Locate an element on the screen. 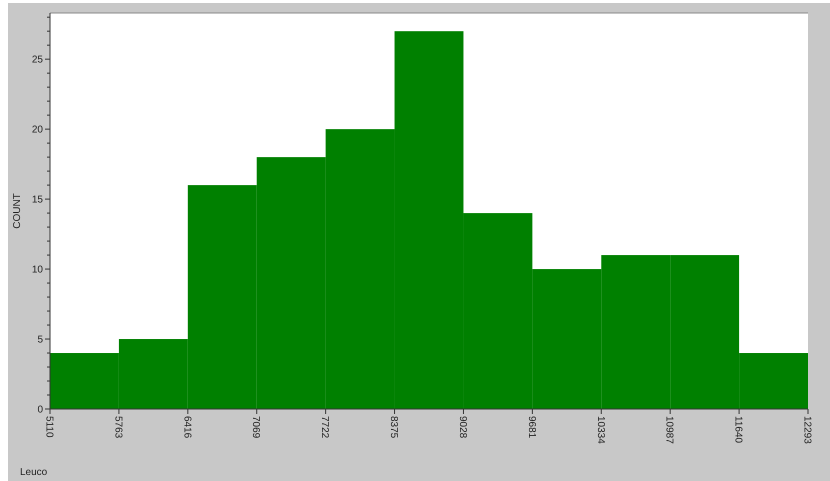 The height and width of the screenshot is (481, 830). x-axis-title: Leuco is located at coordinates (34, 472).